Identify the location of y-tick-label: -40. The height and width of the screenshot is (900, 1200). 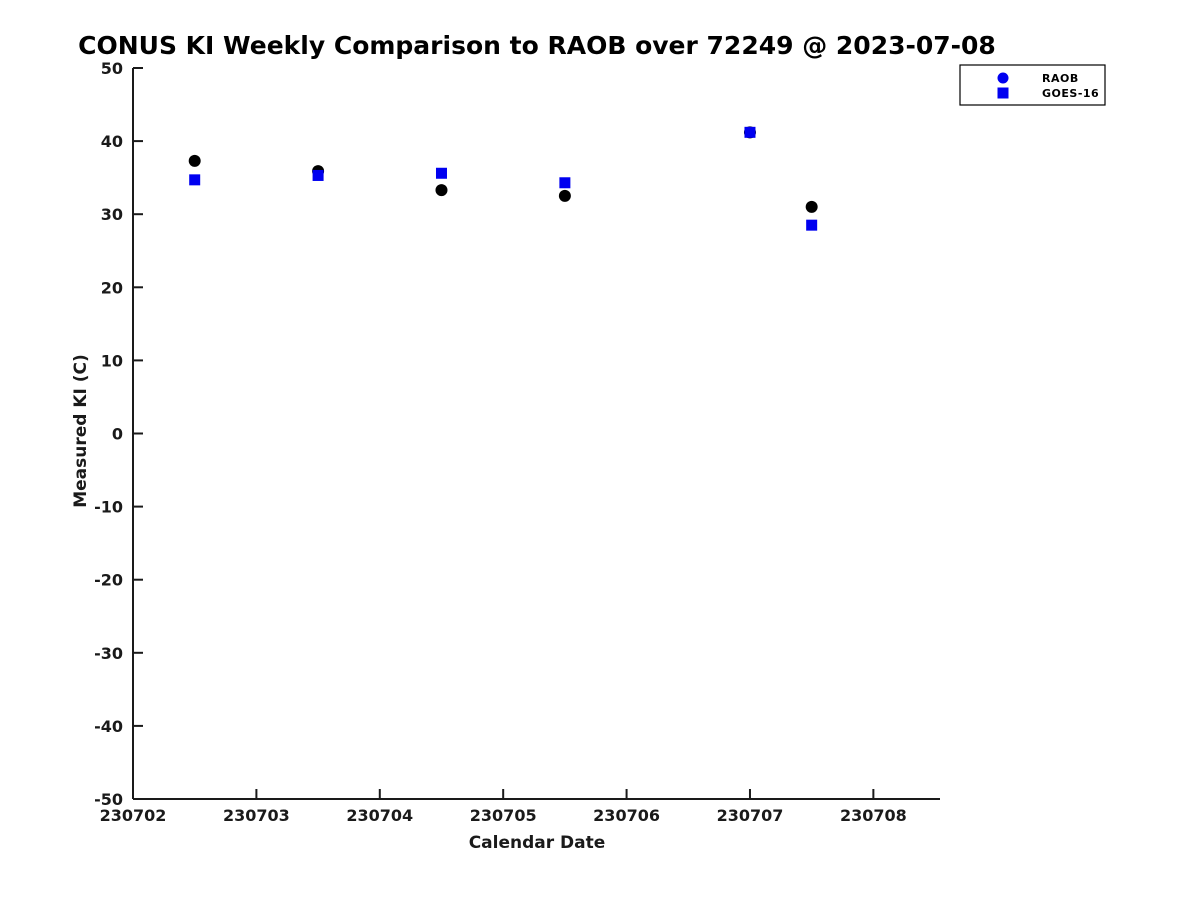
(108, 726).